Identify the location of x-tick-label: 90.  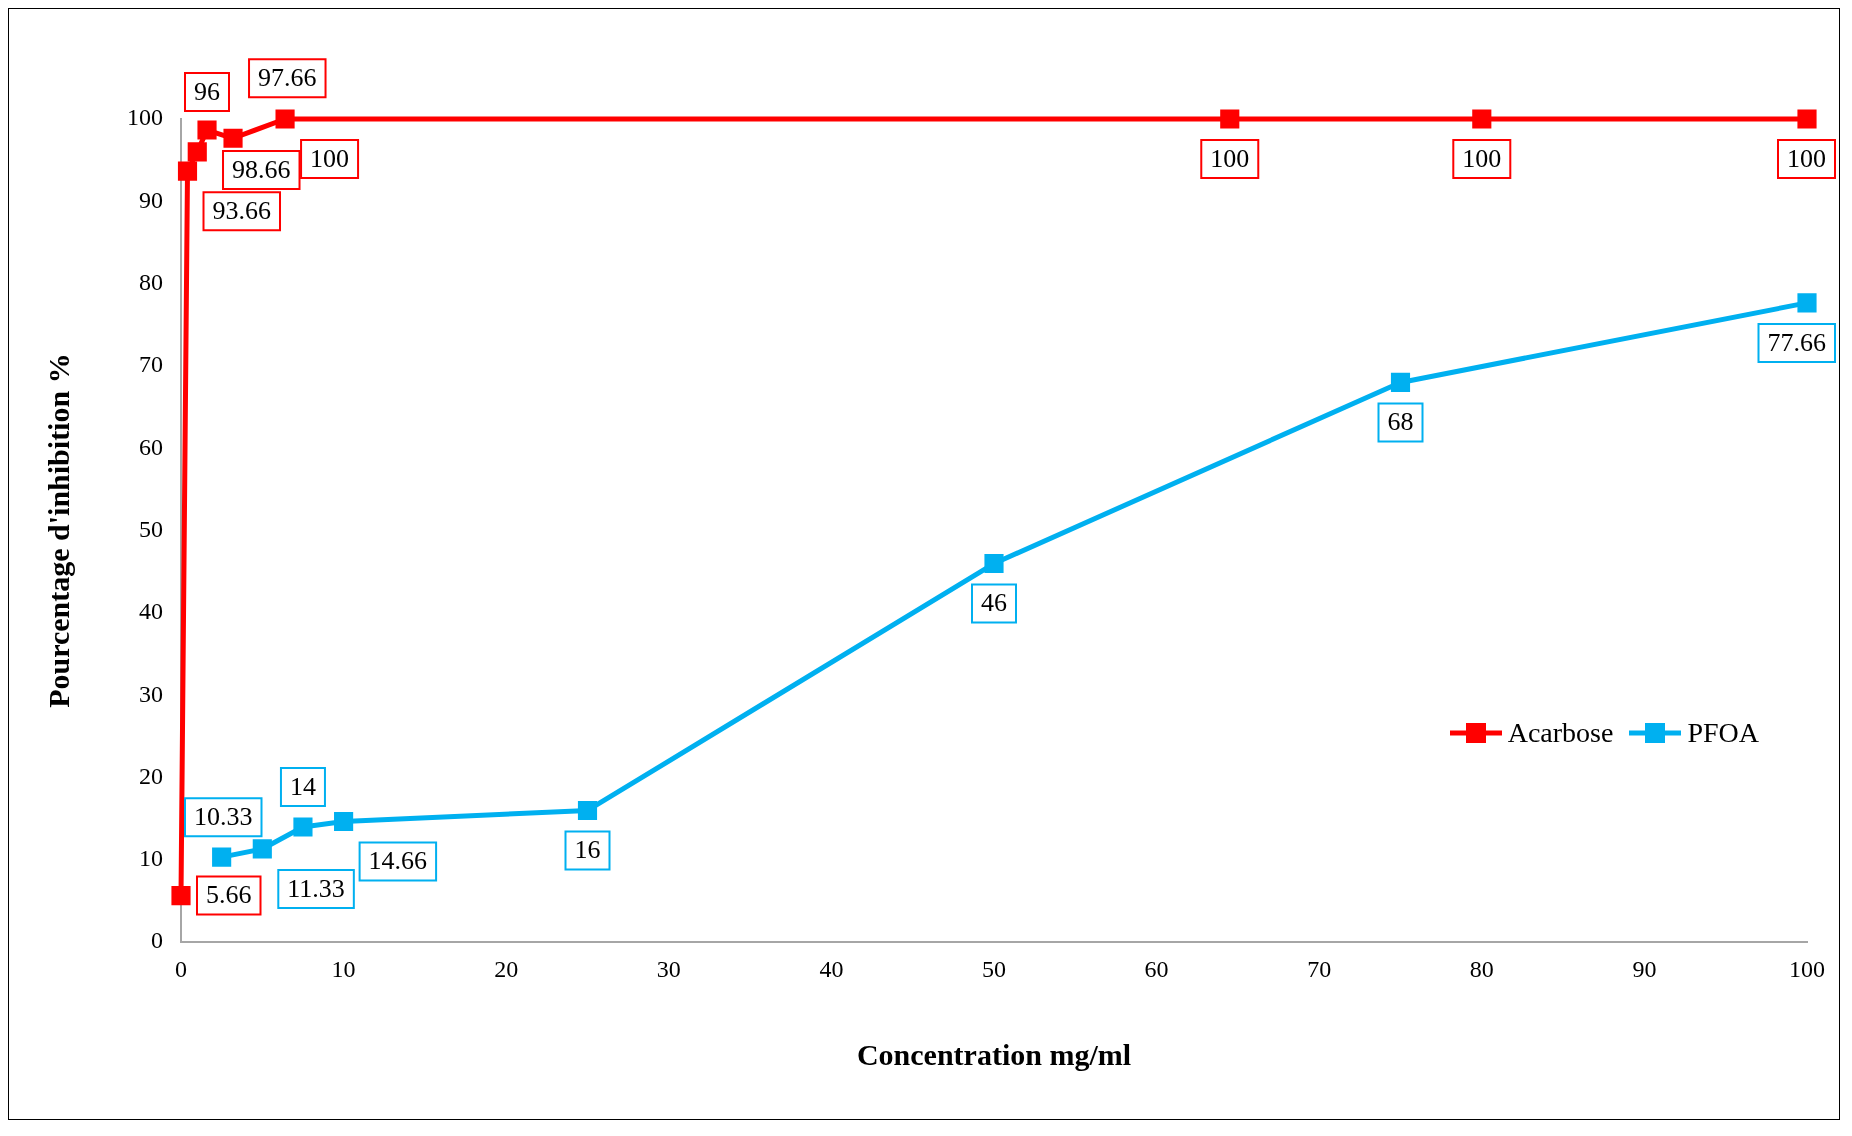
(1644, 968).